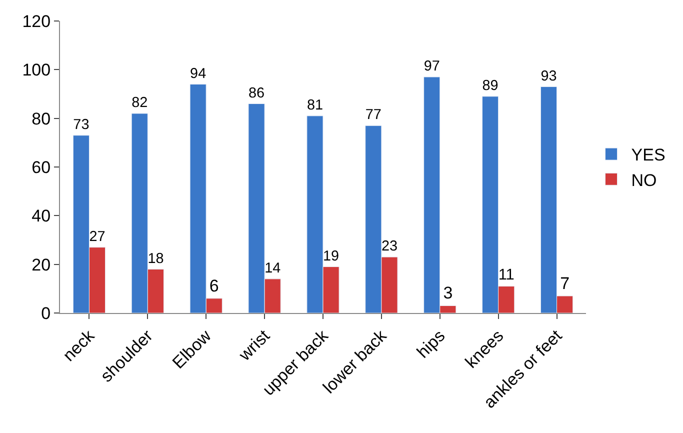  Describe the element at coordinates (272, 268) in the screenshot. I see `data-label: 14` at that location.